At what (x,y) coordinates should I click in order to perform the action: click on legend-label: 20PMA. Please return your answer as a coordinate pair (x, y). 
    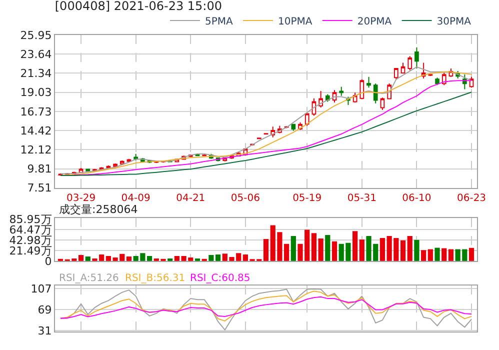
    Looking at the image, I should click on (374, 22).